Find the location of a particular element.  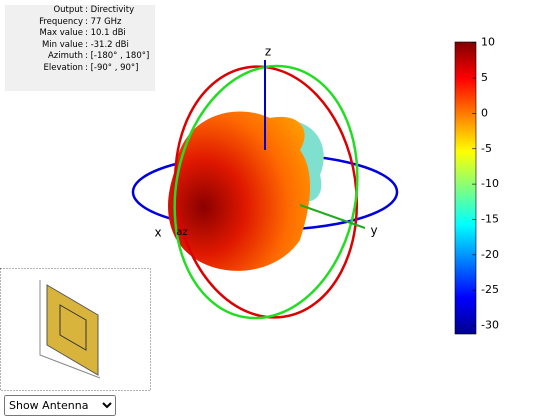

info-row: Frequency: 77 GHz is located at coordinates (80, 23).